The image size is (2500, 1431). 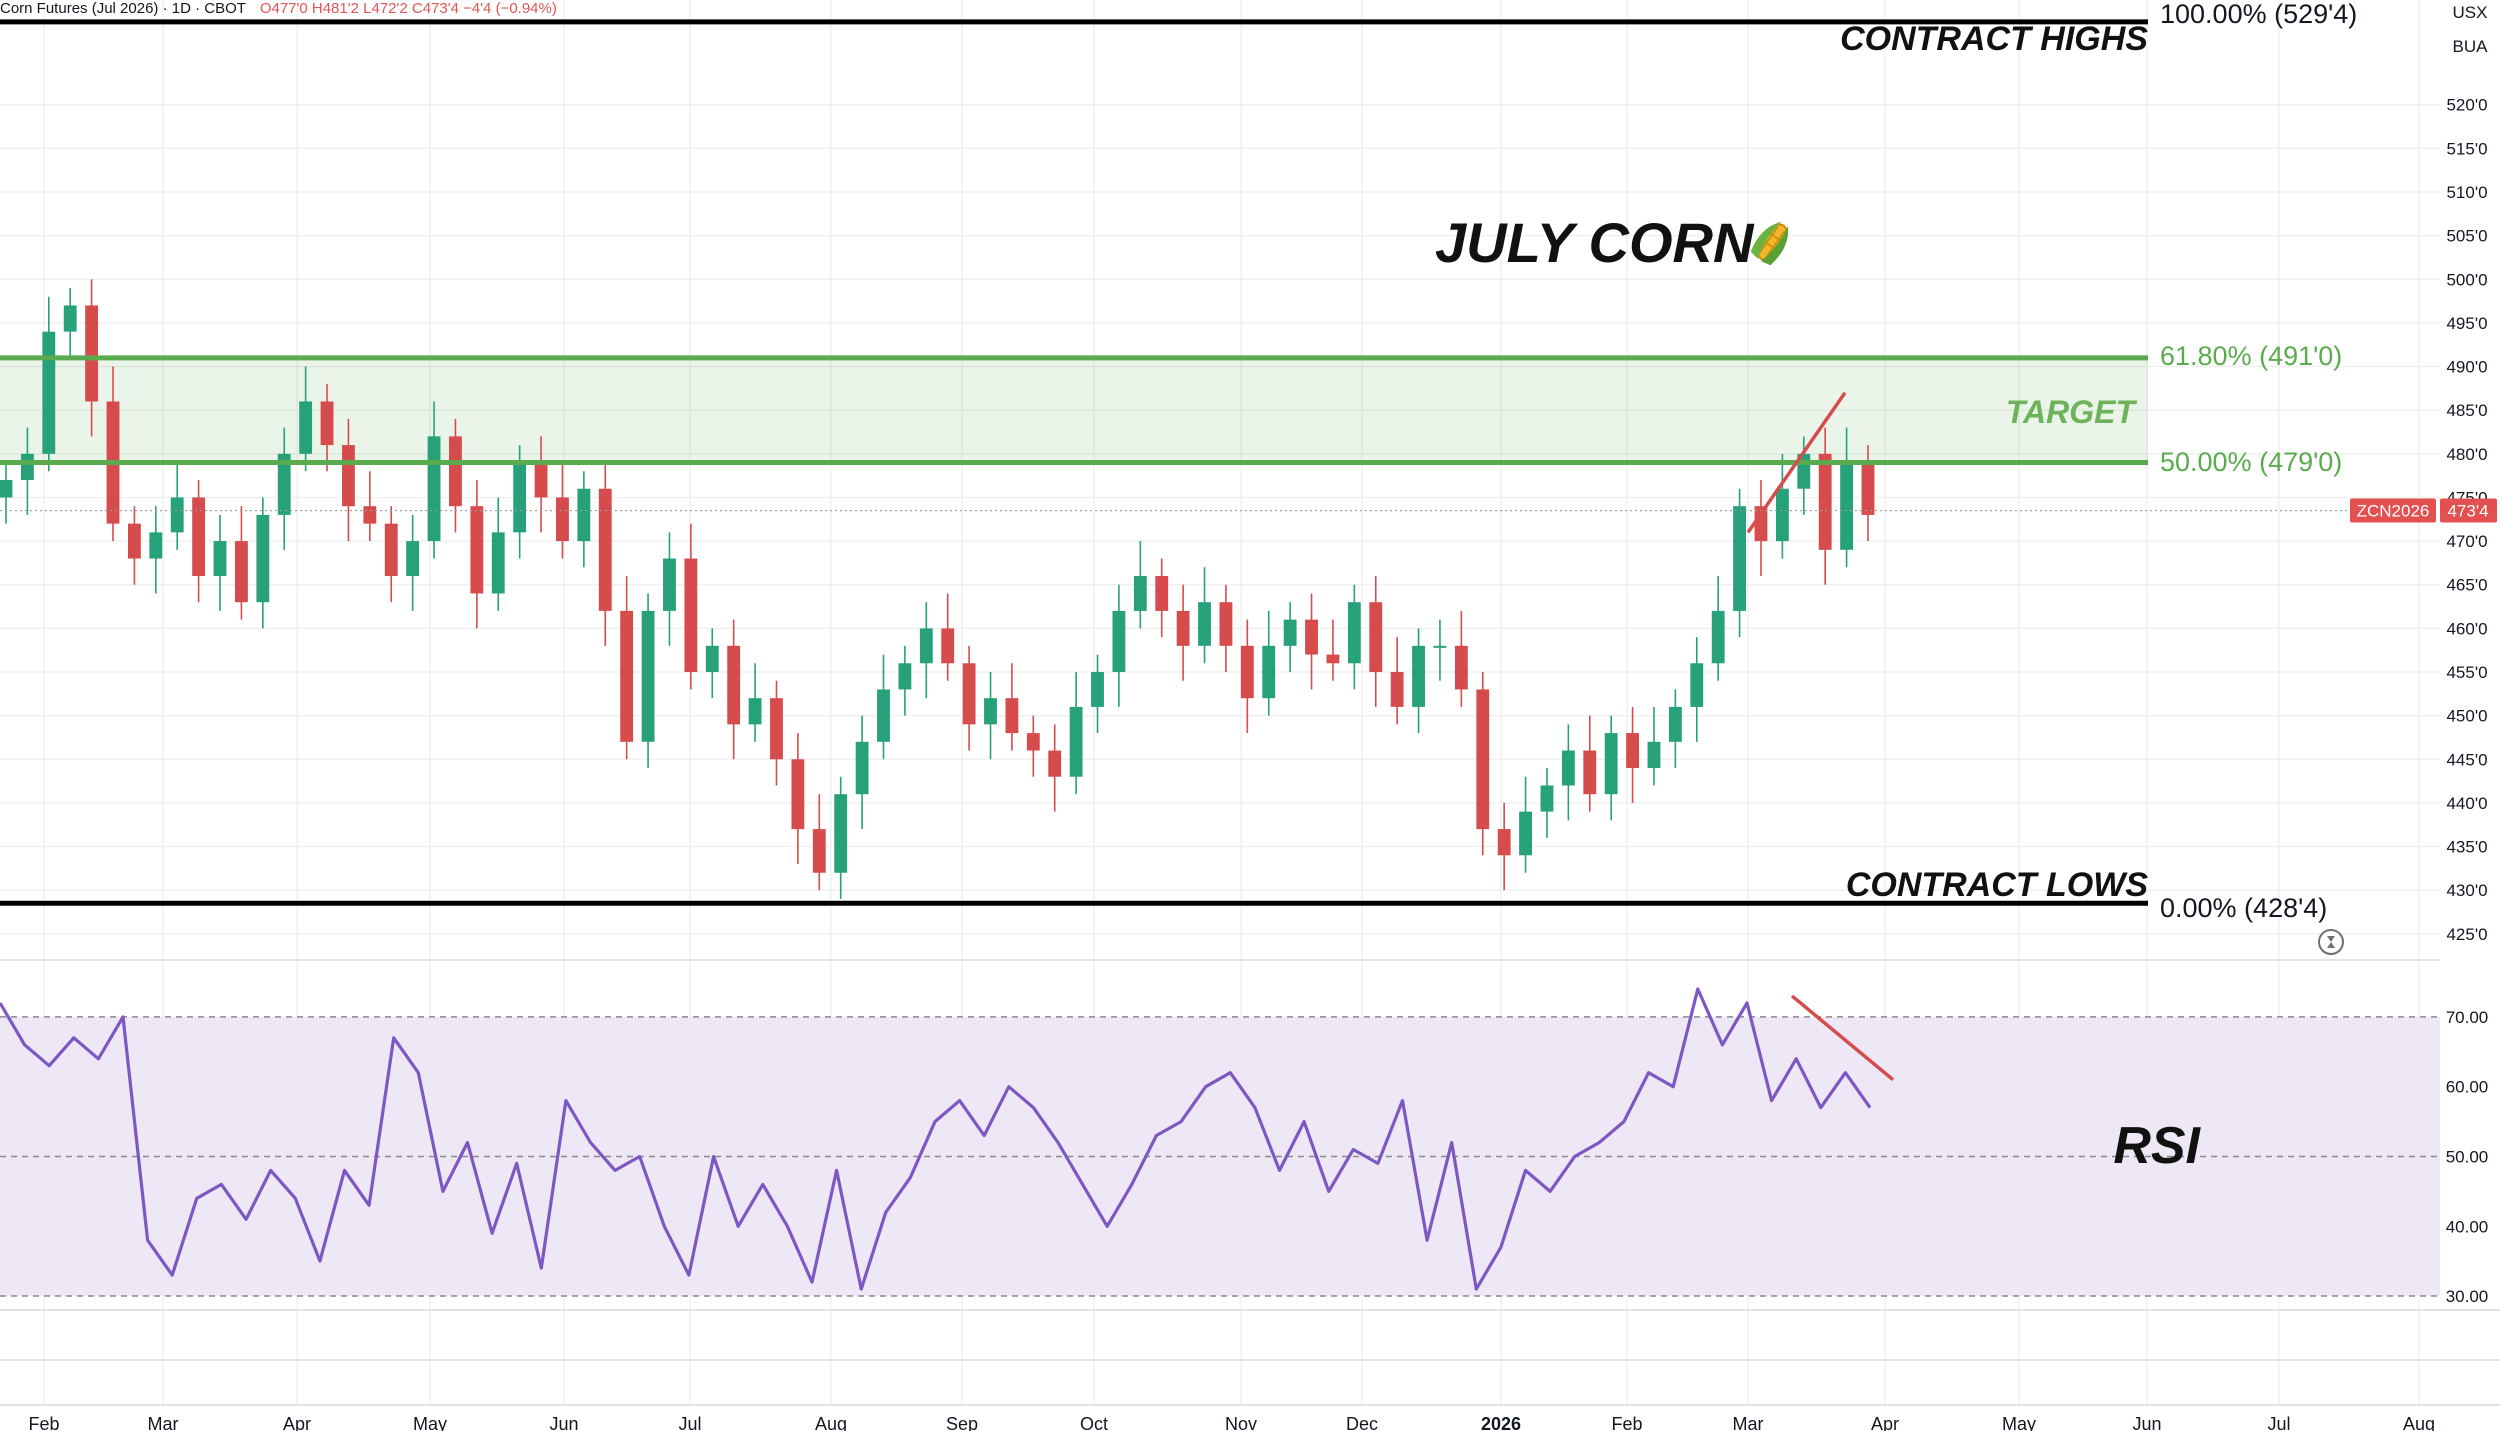 I want to click on price-tick-label: 450'0, so click(x=2466, y=716).